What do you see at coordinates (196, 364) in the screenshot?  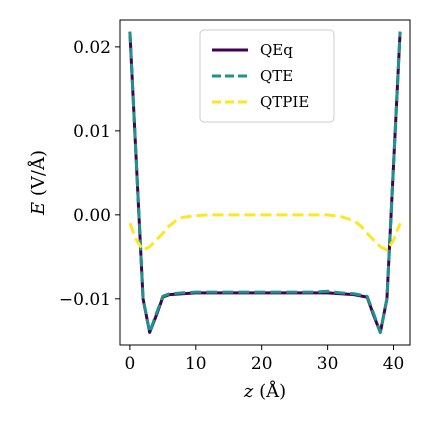 I see `x-tick-label: 10` at bounding box center [196, 364].